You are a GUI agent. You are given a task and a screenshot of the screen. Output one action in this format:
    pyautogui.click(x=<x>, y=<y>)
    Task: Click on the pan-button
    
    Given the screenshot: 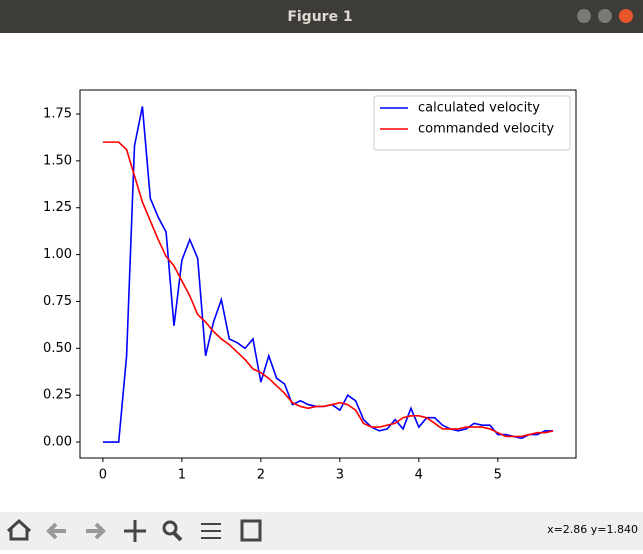 What is the action you would take?
    pyautogui.click(x=135, y=531)
    